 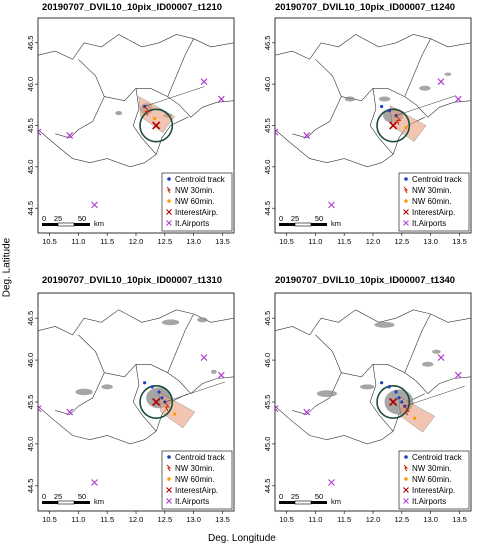 I want to click on legend-label: NW 30min., so click(x=195, y=468).